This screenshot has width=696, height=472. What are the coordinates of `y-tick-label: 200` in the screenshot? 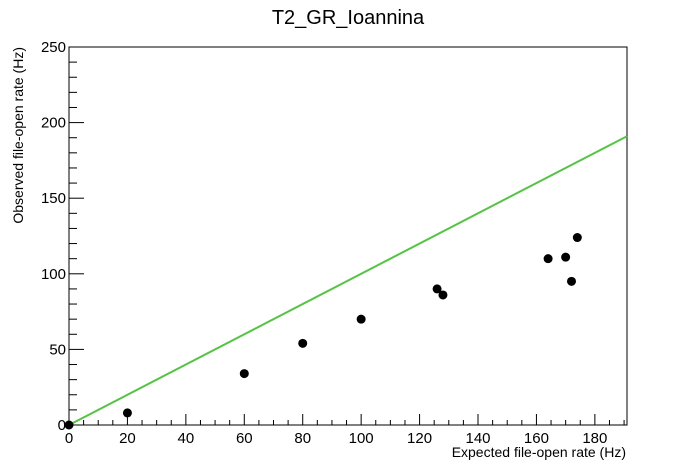 It's located at (53, 123).